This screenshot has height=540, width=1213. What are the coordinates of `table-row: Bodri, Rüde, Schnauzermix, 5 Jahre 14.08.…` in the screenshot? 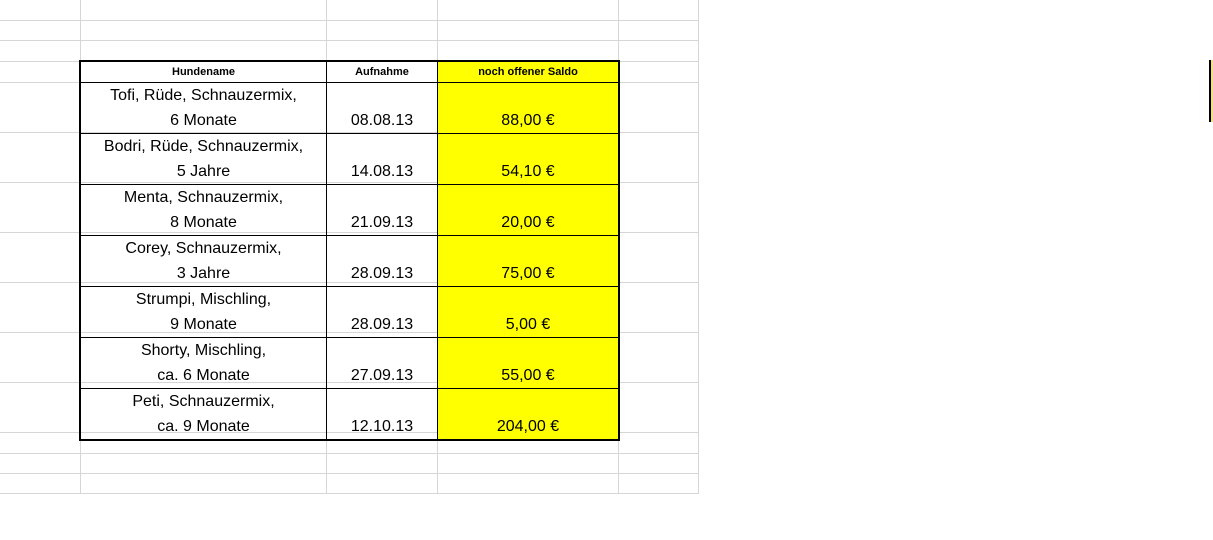 It's located at (349, 159).